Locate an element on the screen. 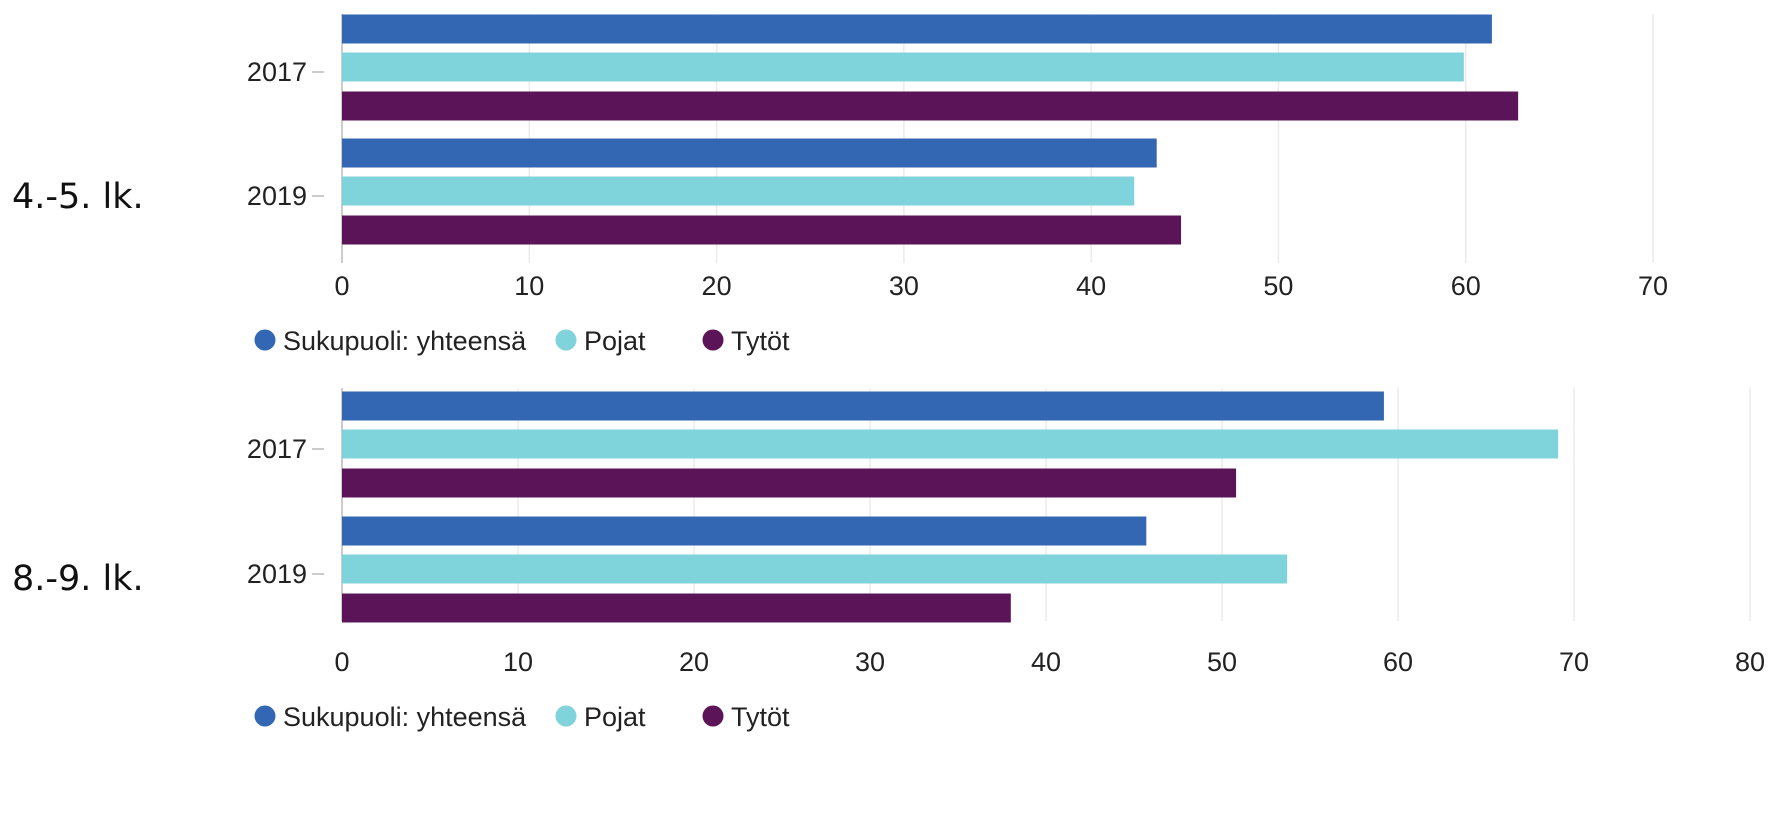  group-label: 8.-9. lk. is located at coordinates (78, 579).